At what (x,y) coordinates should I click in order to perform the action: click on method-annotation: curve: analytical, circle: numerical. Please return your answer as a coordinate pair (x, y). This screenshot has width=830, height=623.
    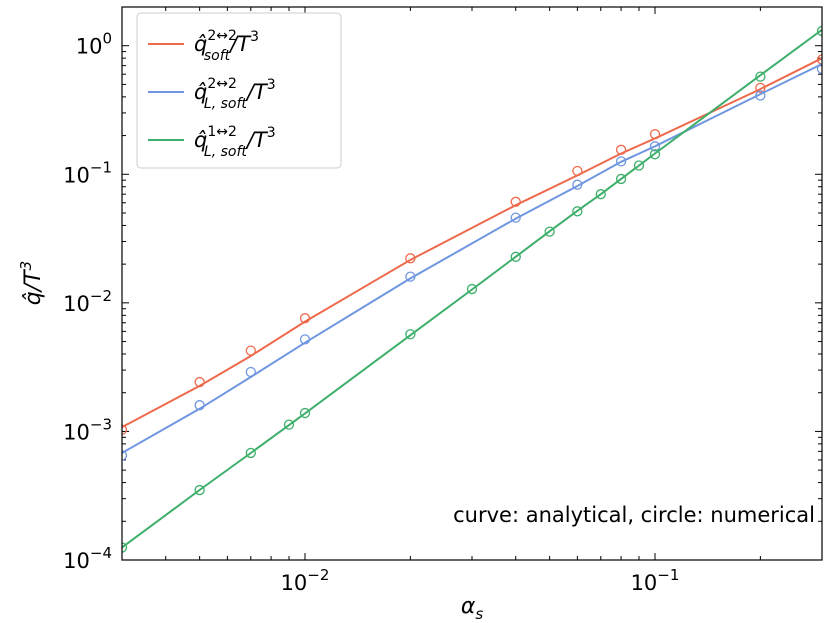
    Looking at the image, I should click on (634, 515).